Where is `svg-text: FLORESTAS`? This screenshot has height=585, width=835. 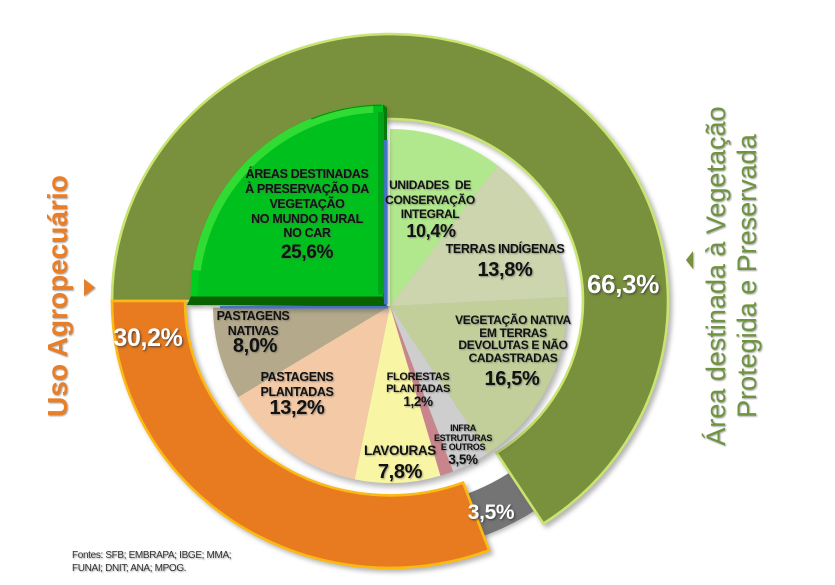 svg-text: FLORESTAS is located at coordinates (418, 377).